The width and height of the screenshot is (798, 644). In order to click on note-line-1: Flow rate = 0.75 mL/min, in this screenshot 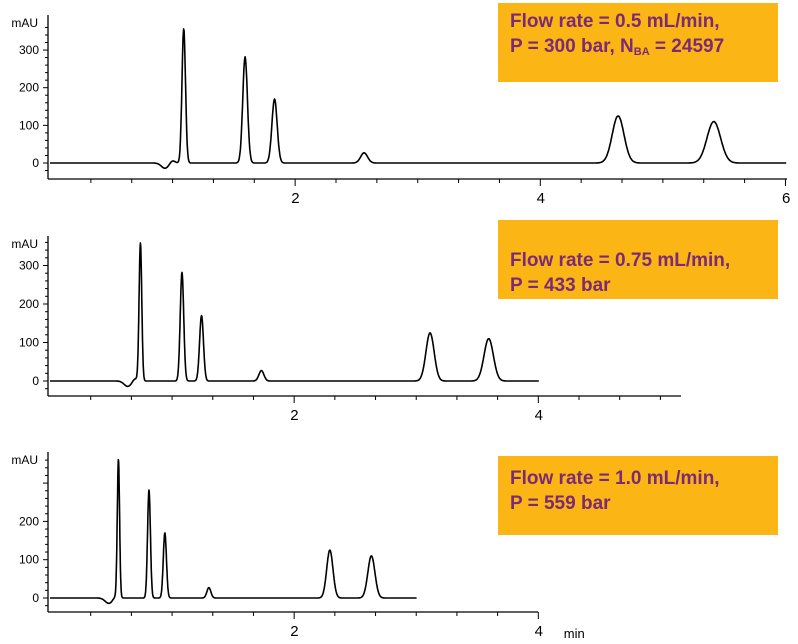, I will do `click(620, 260)`.